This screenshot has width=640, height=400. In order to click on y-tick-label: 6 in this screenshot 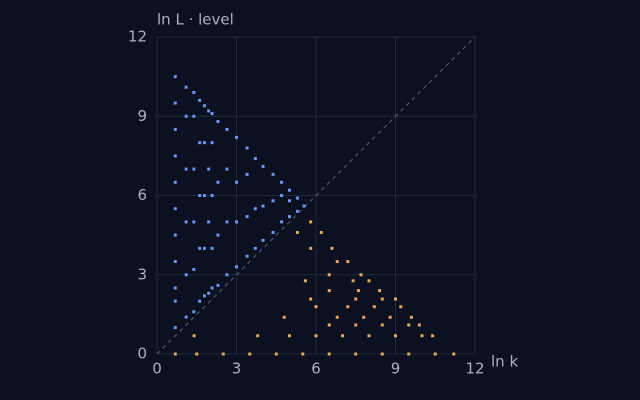, I will do `click(142, 195)`.